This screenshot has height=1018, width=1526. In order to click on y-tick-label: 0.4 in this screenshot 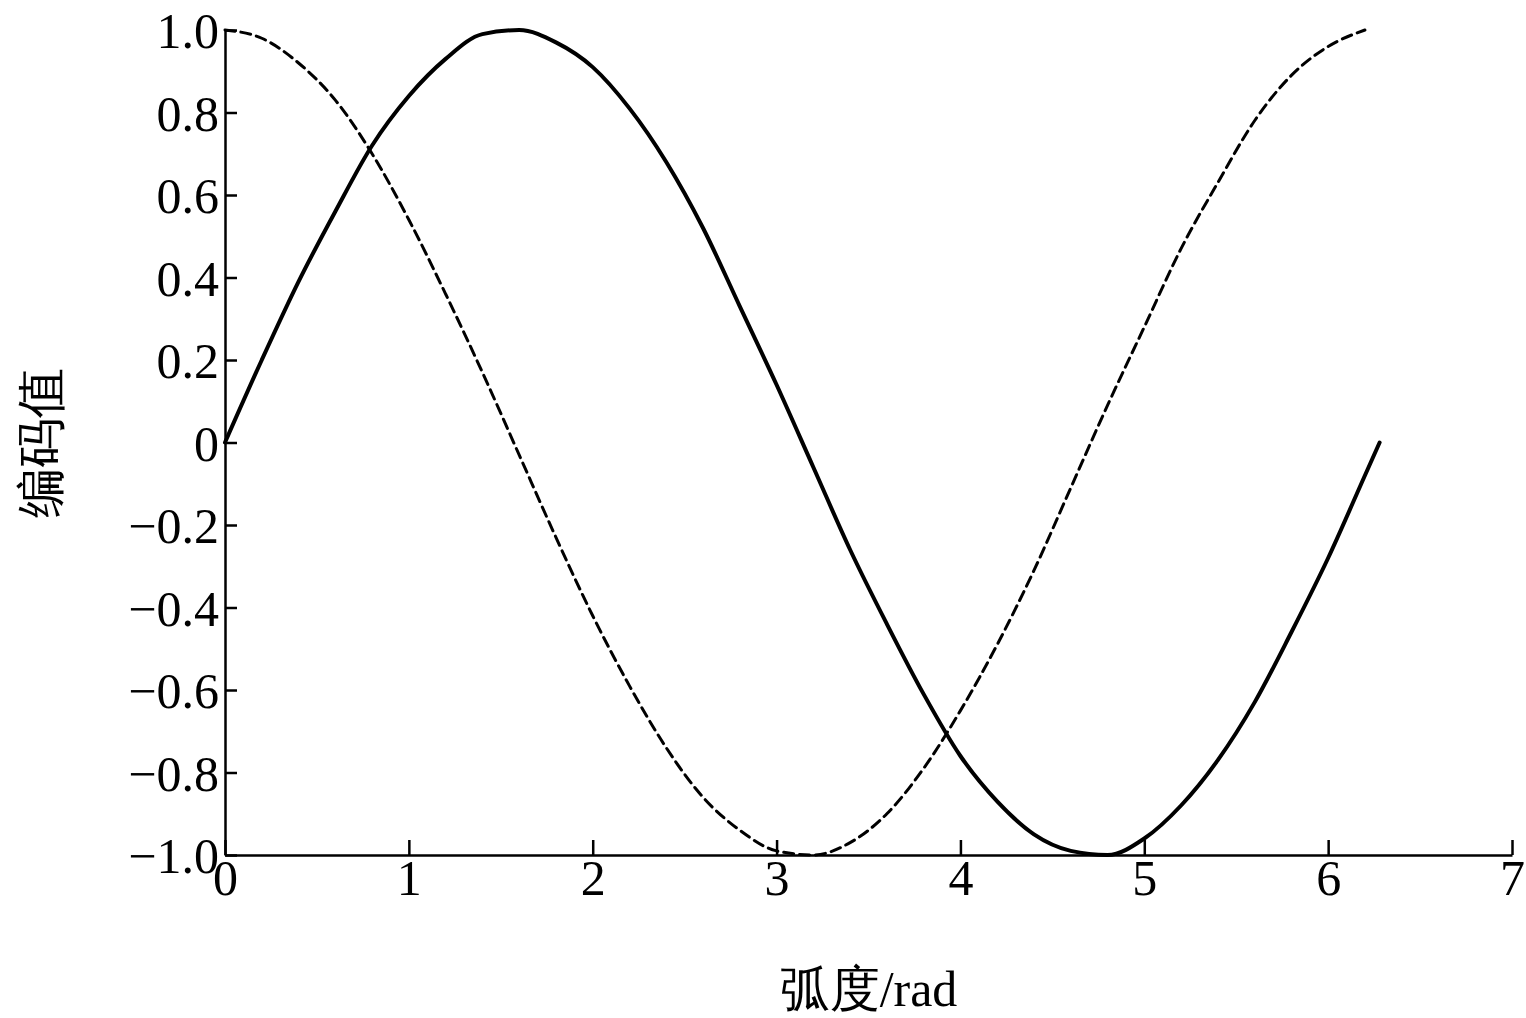, I will do `click(187, 278)`.